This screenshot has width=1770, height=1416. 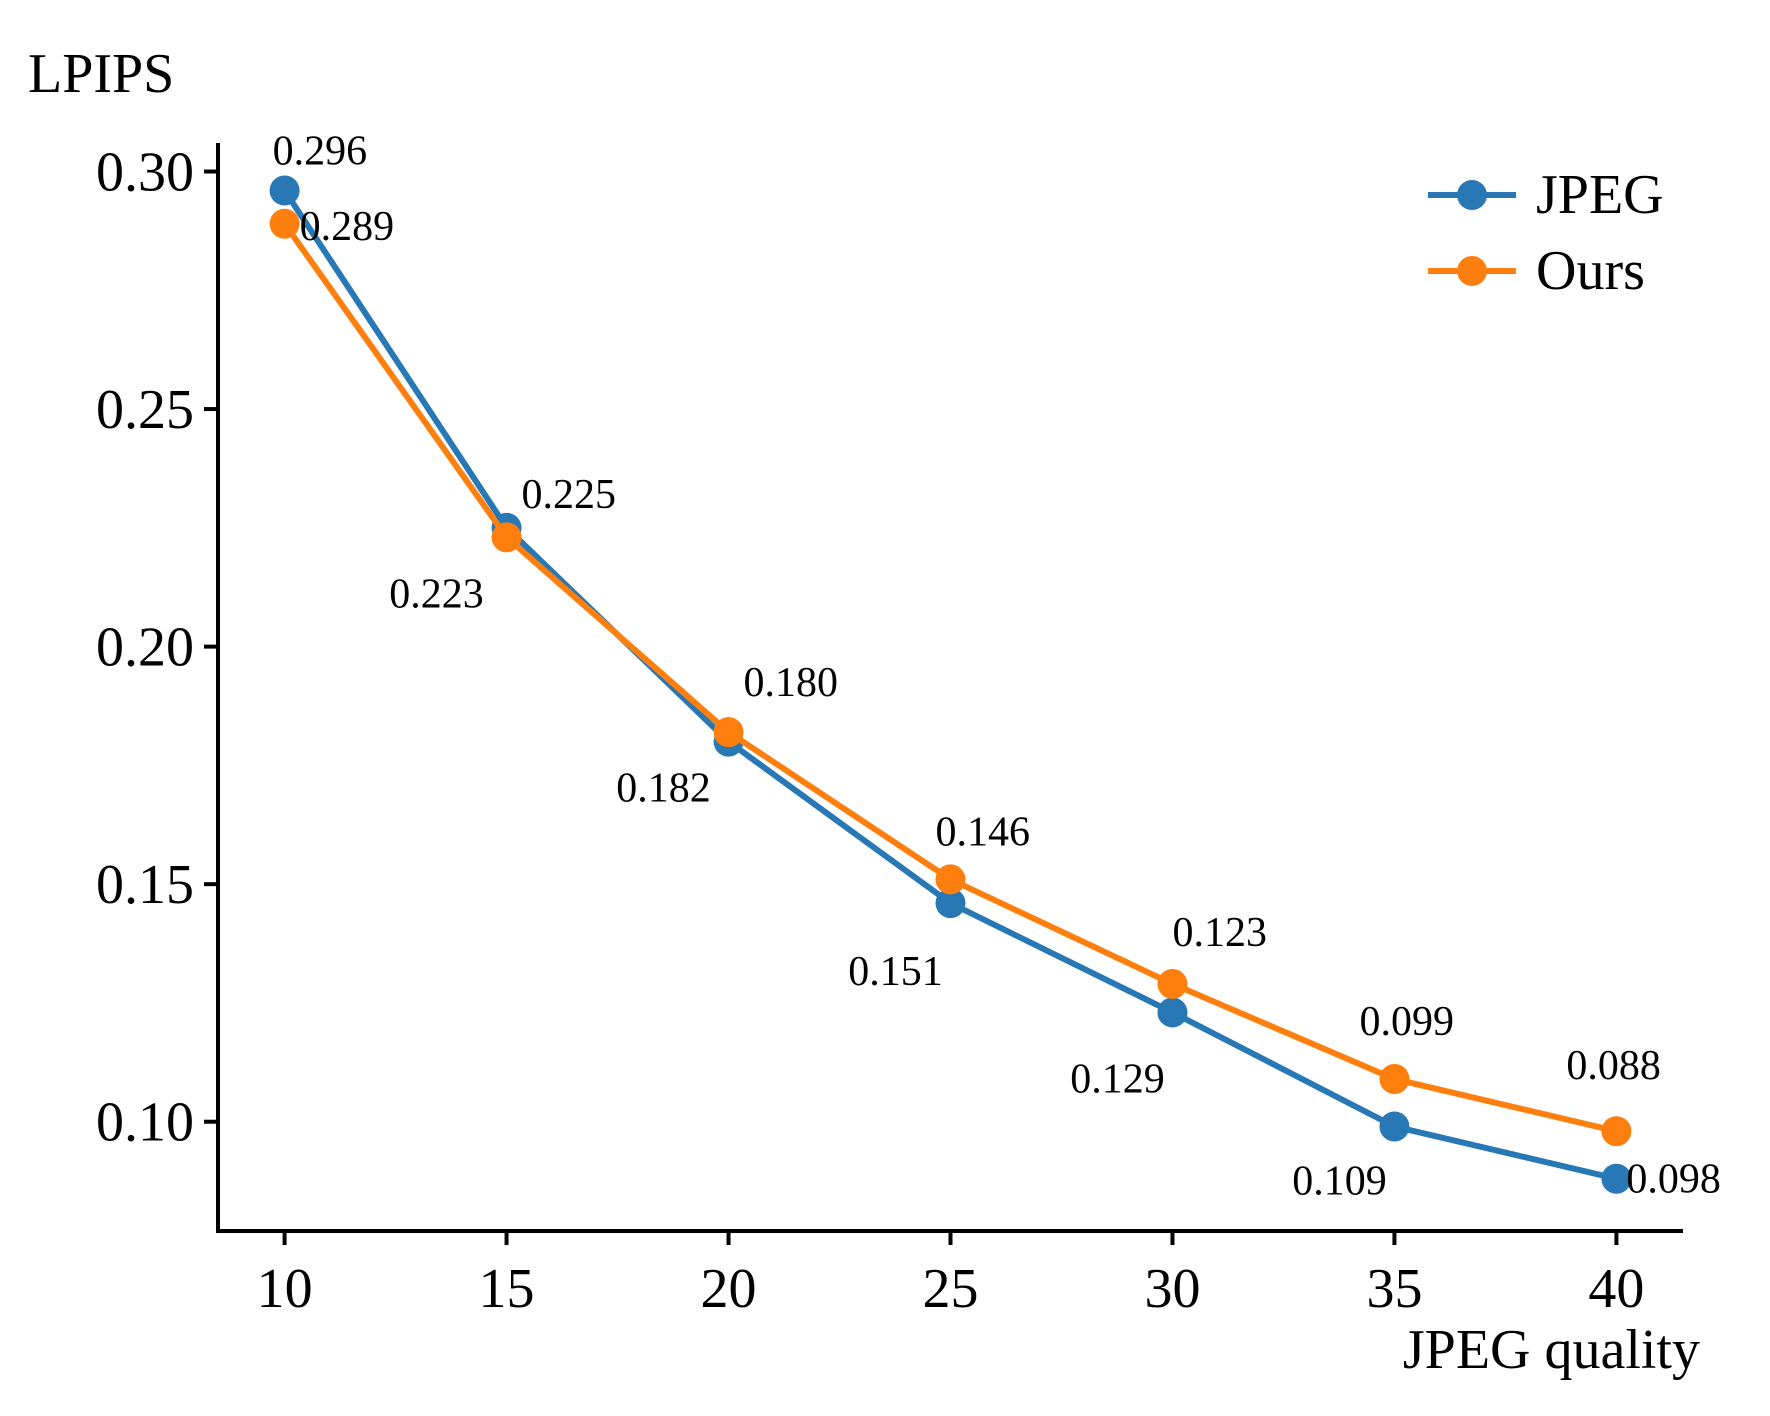 I want to click on x-tick-label: 25, so click(x=951, y=1289).